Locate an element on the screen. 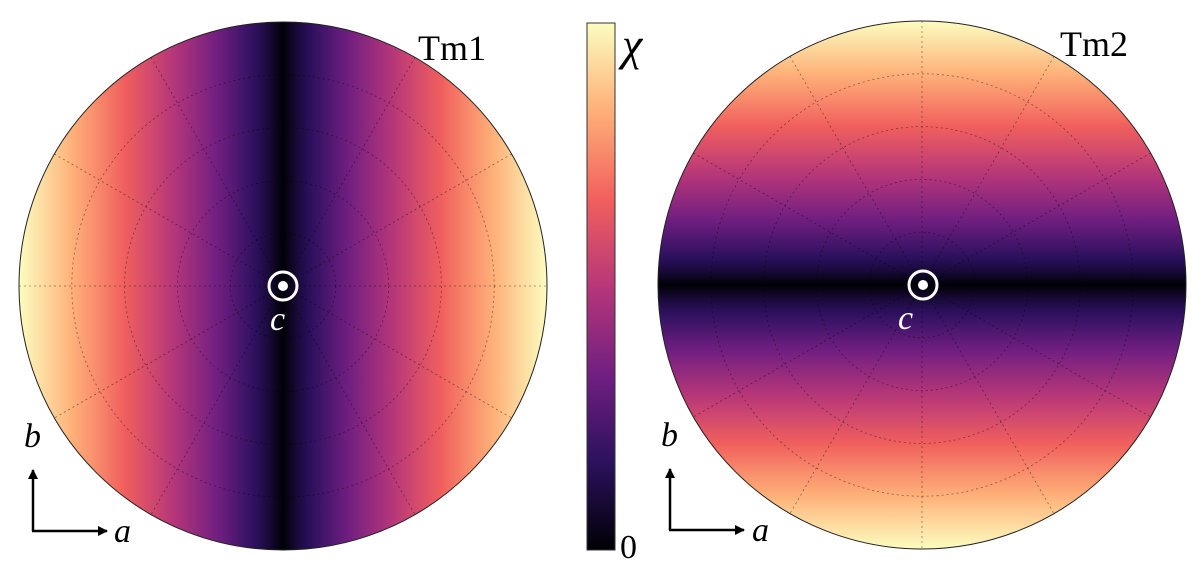 This screenshot has height=571, width=1204. tm2-axes-indicator: b a is located at coordinates (715, 483).